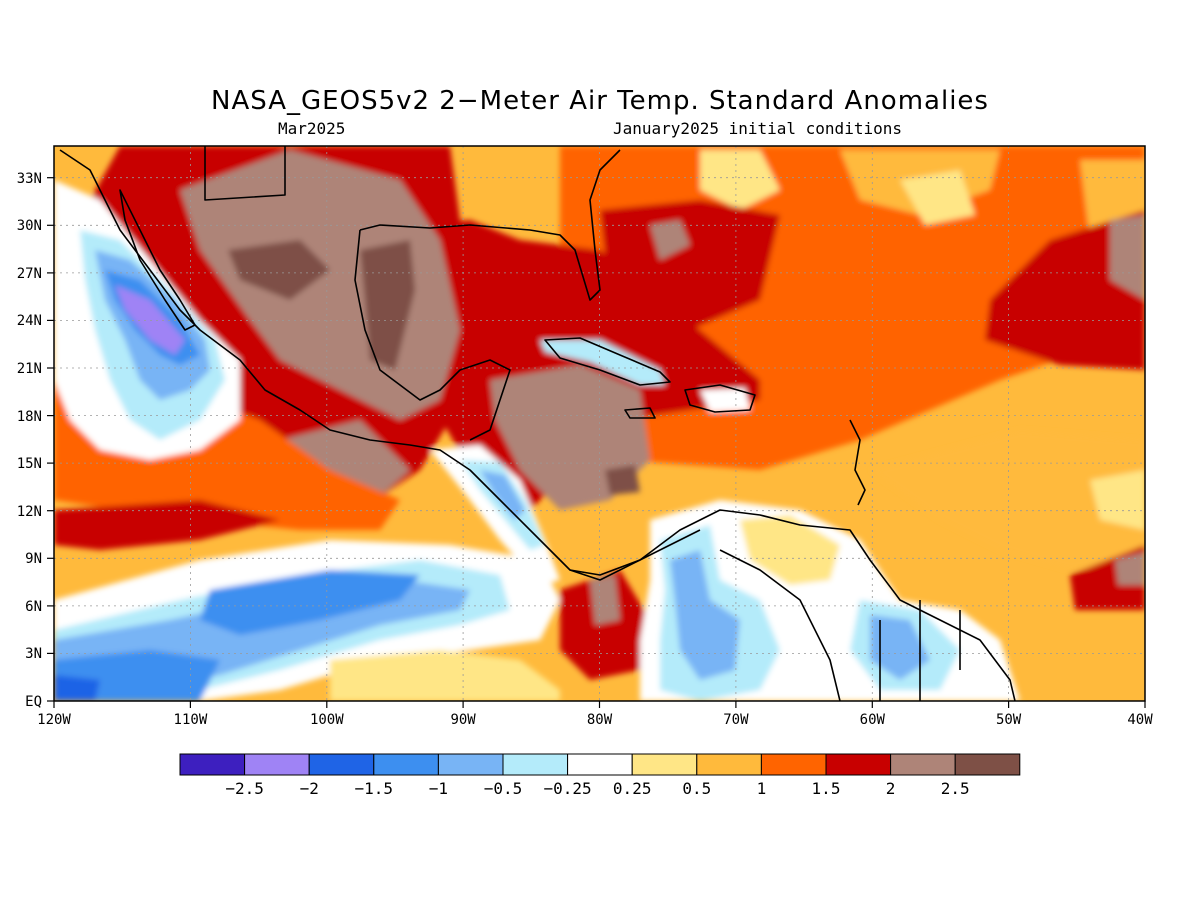  What do you see at coordinates (374, 788) in the screenshot?
I see `legend-label: −1.5` at bounding box center [374, 788].